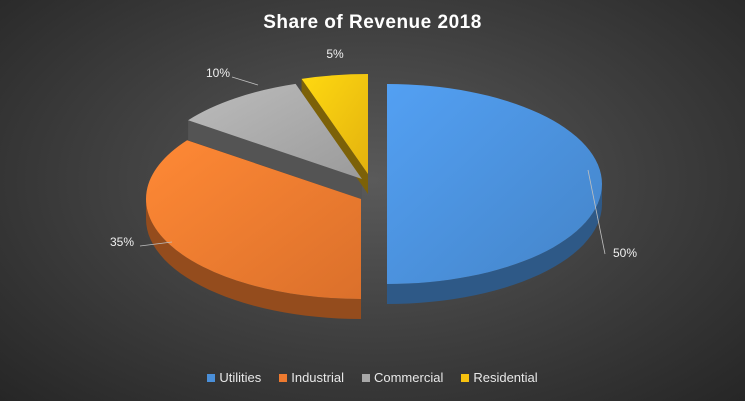  Describe the element at coordinates (218, 73) in the screenshot. I see `data-label-commercial: 10%` at that location.